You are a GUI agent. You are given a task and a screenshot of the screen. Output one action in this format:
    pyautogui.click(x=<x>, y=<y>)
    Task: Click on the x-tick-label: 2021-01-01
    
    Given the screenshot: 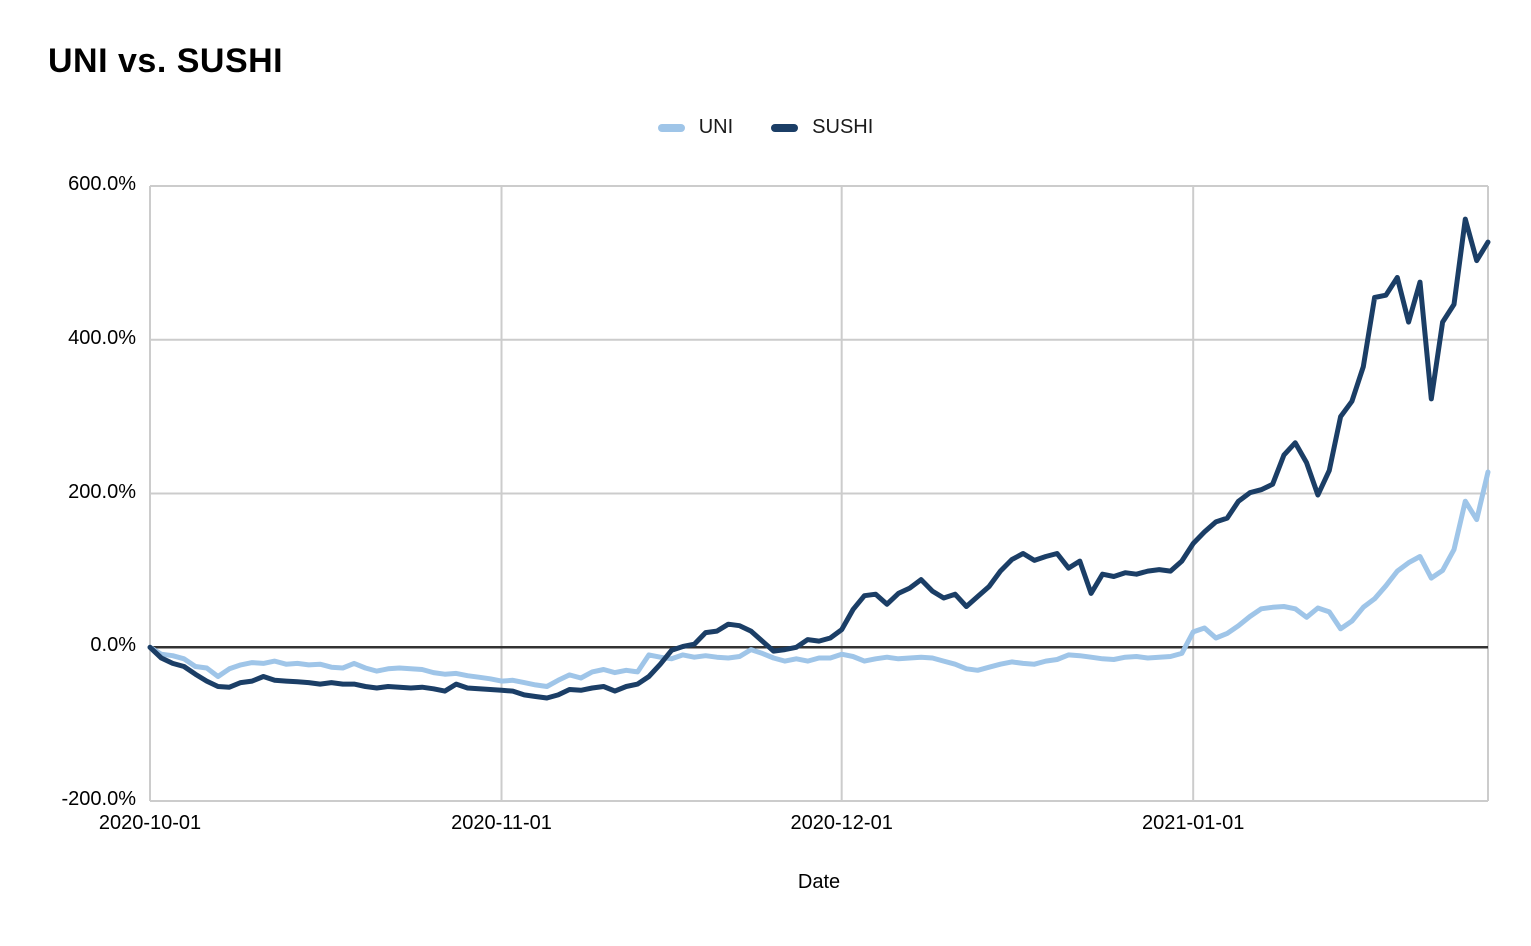 What is the action you would take?
    pyautogui.click(x=1193, y=823)
    